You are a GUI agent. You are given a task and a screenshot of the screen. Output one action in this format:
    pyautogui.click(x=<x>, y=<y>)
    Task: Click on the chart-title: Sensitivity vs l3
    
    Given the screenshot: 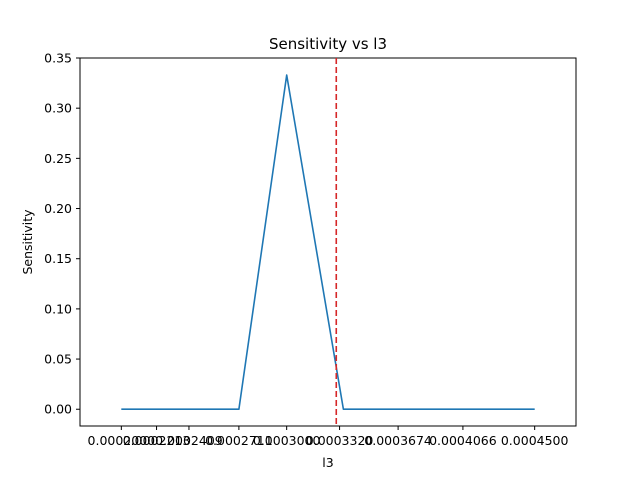 What is the action you would take?
    pyautogui.click(x=328, y=44)
    